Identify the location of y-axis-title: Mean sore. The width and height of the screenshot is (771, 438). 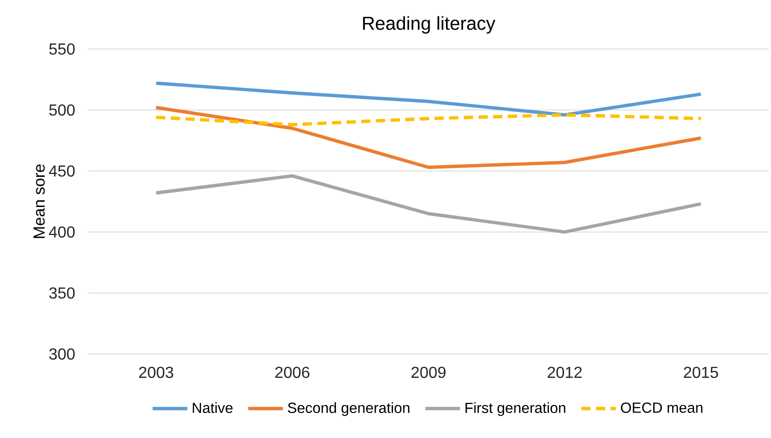
(39, 201).